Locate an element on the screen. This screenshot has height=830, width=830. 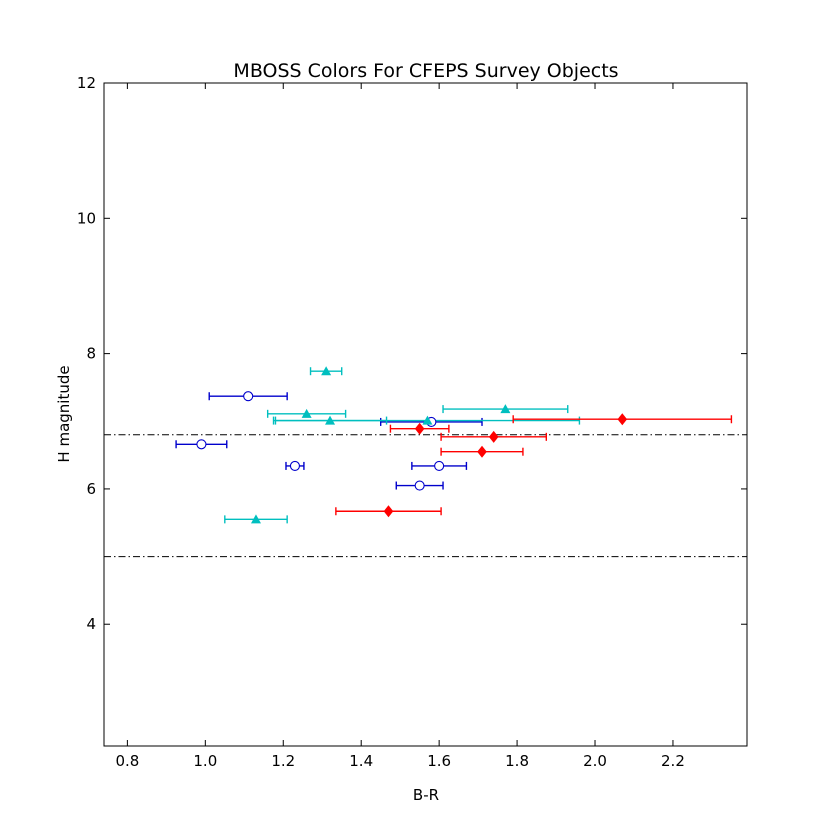
x-axis-label: B-R is located at coordinates (426, 795).